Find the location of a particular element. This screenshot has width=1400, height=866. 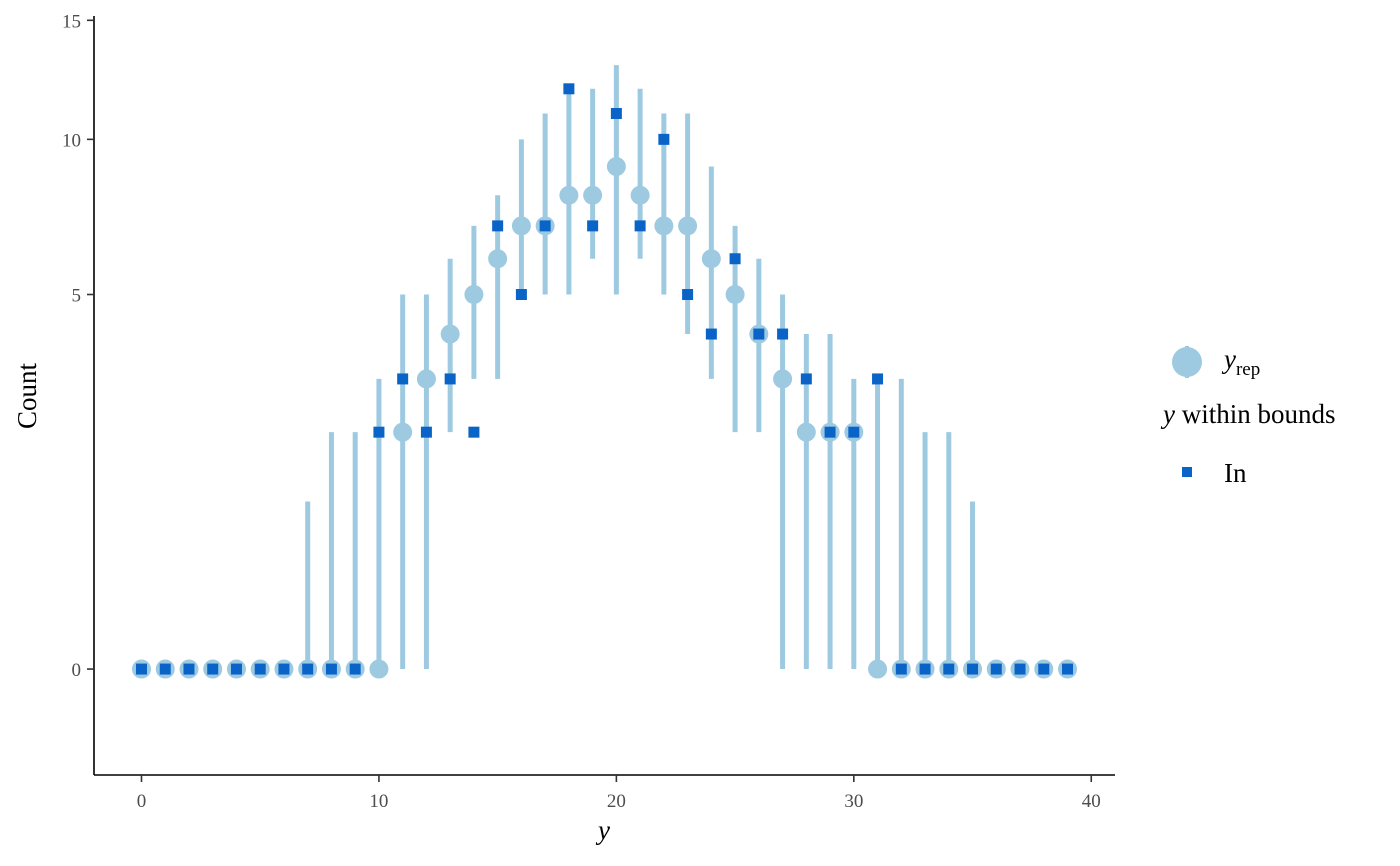

y-axis-ticks: 0 5 10 15 is located at coordinates (78, 346).